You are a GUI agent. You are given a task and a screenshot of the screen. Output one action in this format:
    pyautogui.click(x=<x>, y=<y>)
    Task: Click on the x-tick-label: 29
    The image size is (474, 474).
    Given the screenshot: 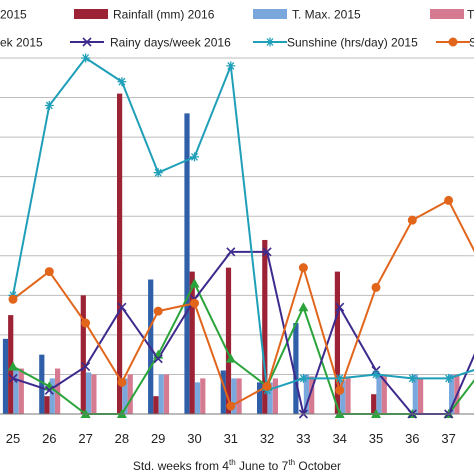 What is the action you would take?
    pyautogui.click(x=158, y=438)
    